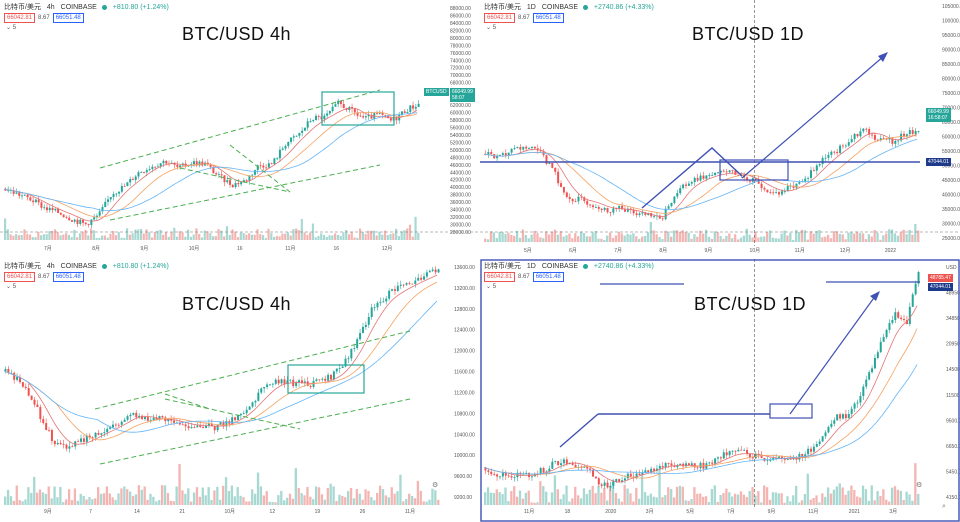 The image size is (960, 522). What do you see at coordinates (11, 287) in the screenshot?
I see `volume-indicator-bl: ⌄ 5` at bounding box center [11, 287].